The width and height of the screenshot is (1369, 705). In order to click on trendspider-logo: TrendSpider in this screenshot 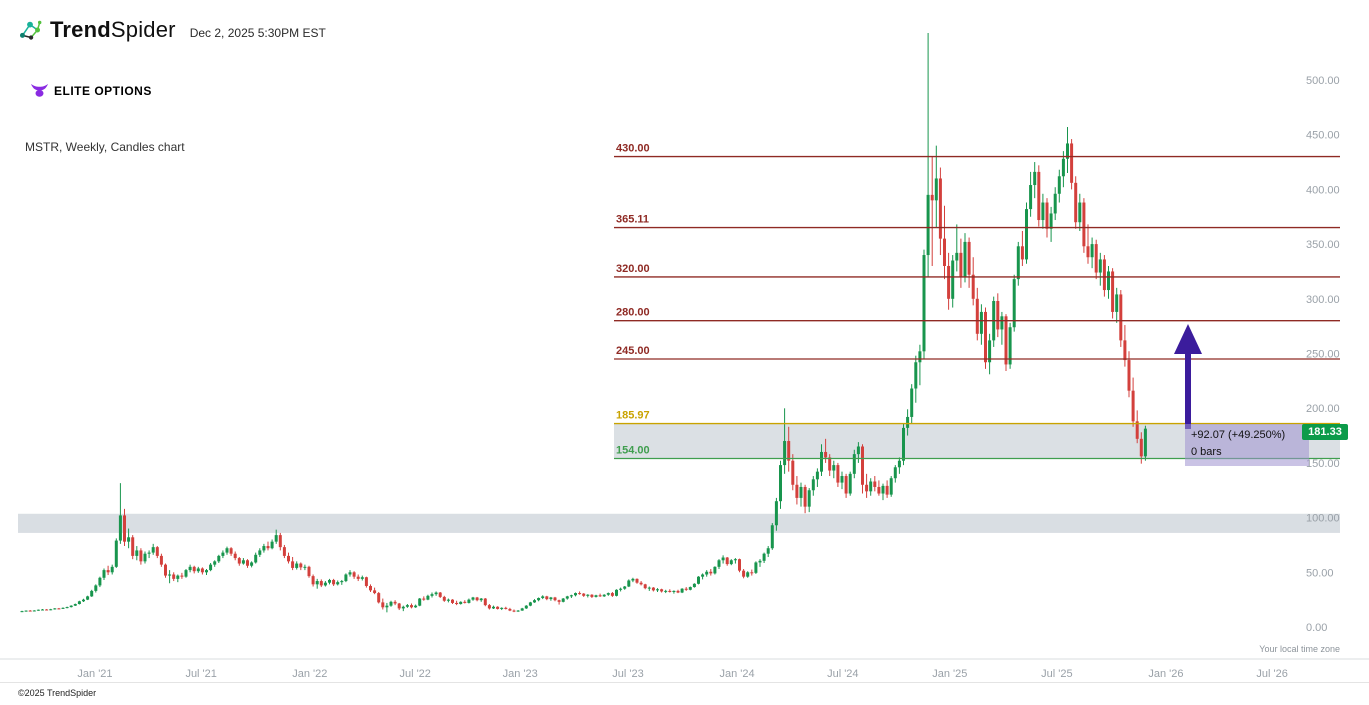, I will do `click(96, 30)`.